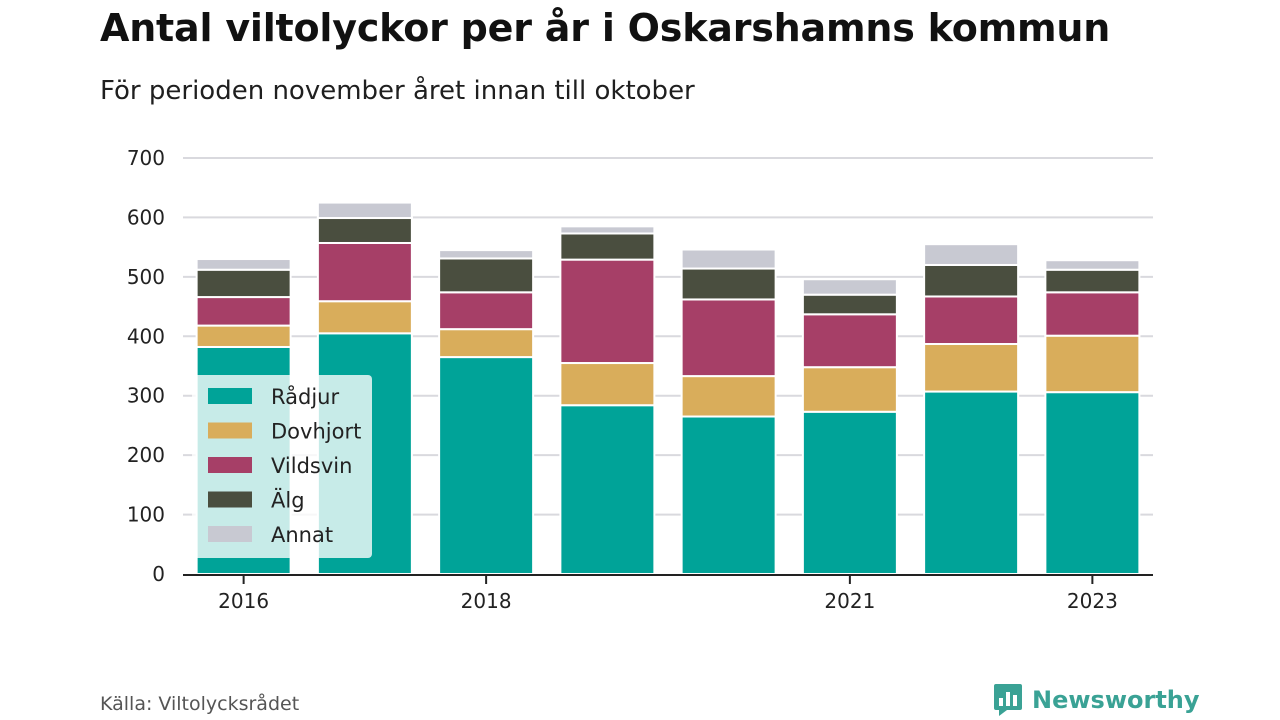  I want to click on x-axis-ticks: 2016 2018 2021 2023, so click(668, 594).